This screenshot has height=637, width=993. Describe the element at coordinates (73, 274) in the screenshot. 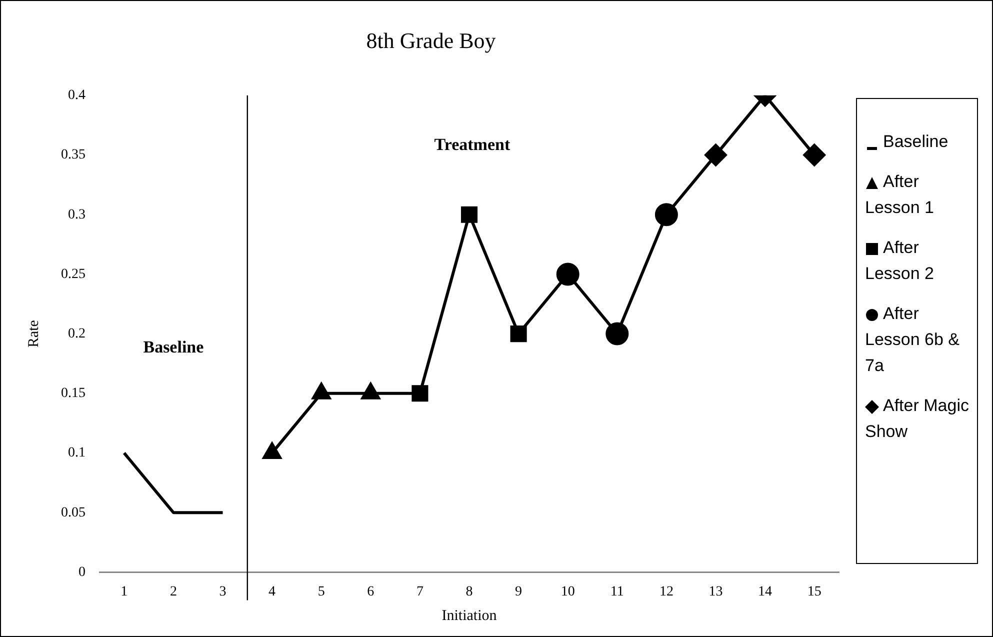

I see `y-tick-label: 0.25` at that location.